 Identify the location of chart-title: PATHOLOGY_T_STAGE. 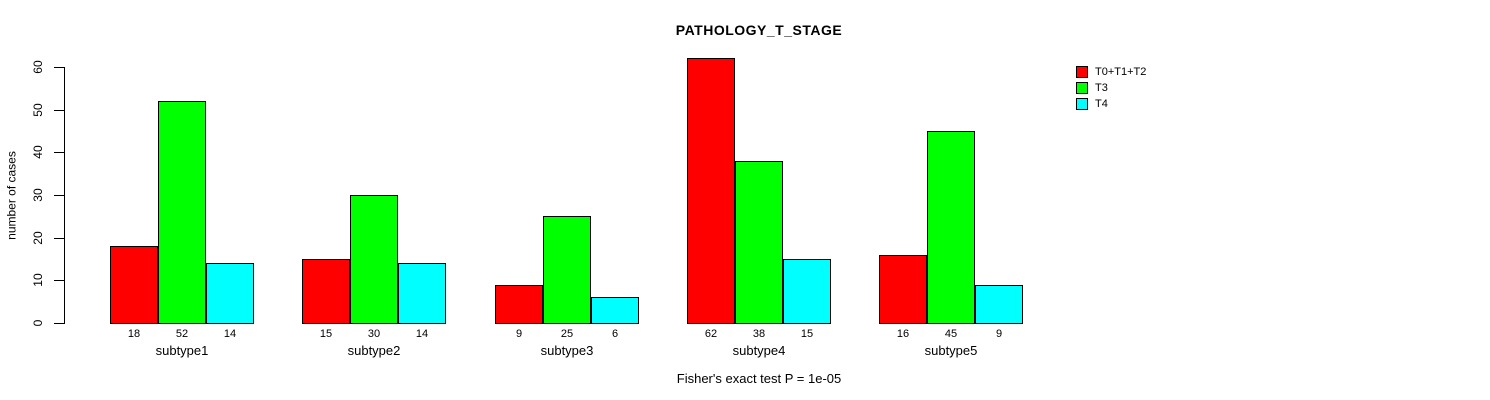
(759, 30).